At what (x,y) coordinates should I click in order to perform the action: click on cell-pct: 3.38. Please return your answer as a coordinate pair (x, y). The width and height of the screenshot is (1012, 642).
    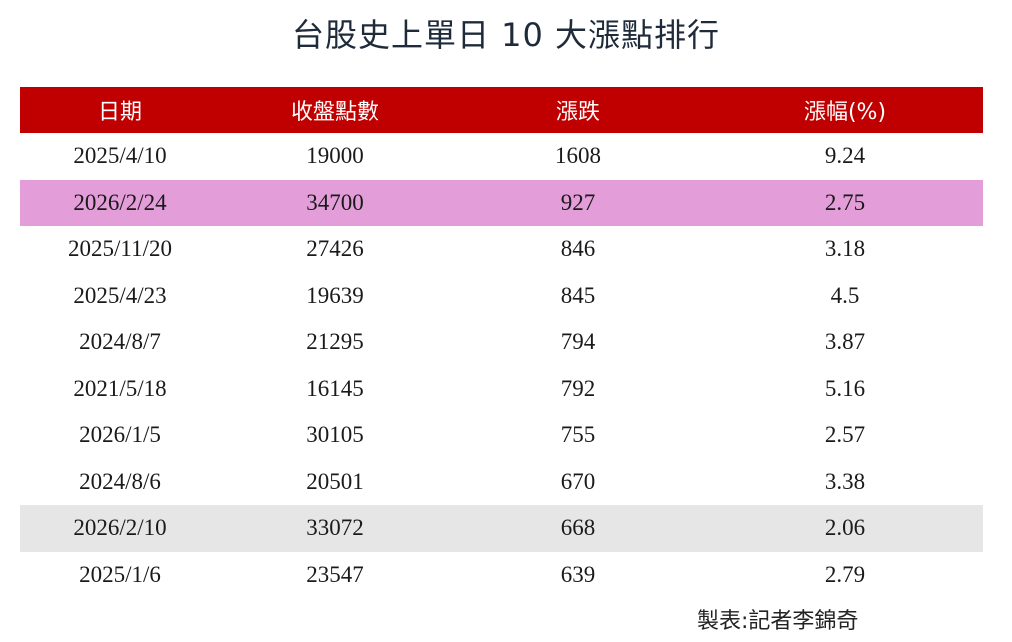
    Looking at the image, I should click on (845, 481).